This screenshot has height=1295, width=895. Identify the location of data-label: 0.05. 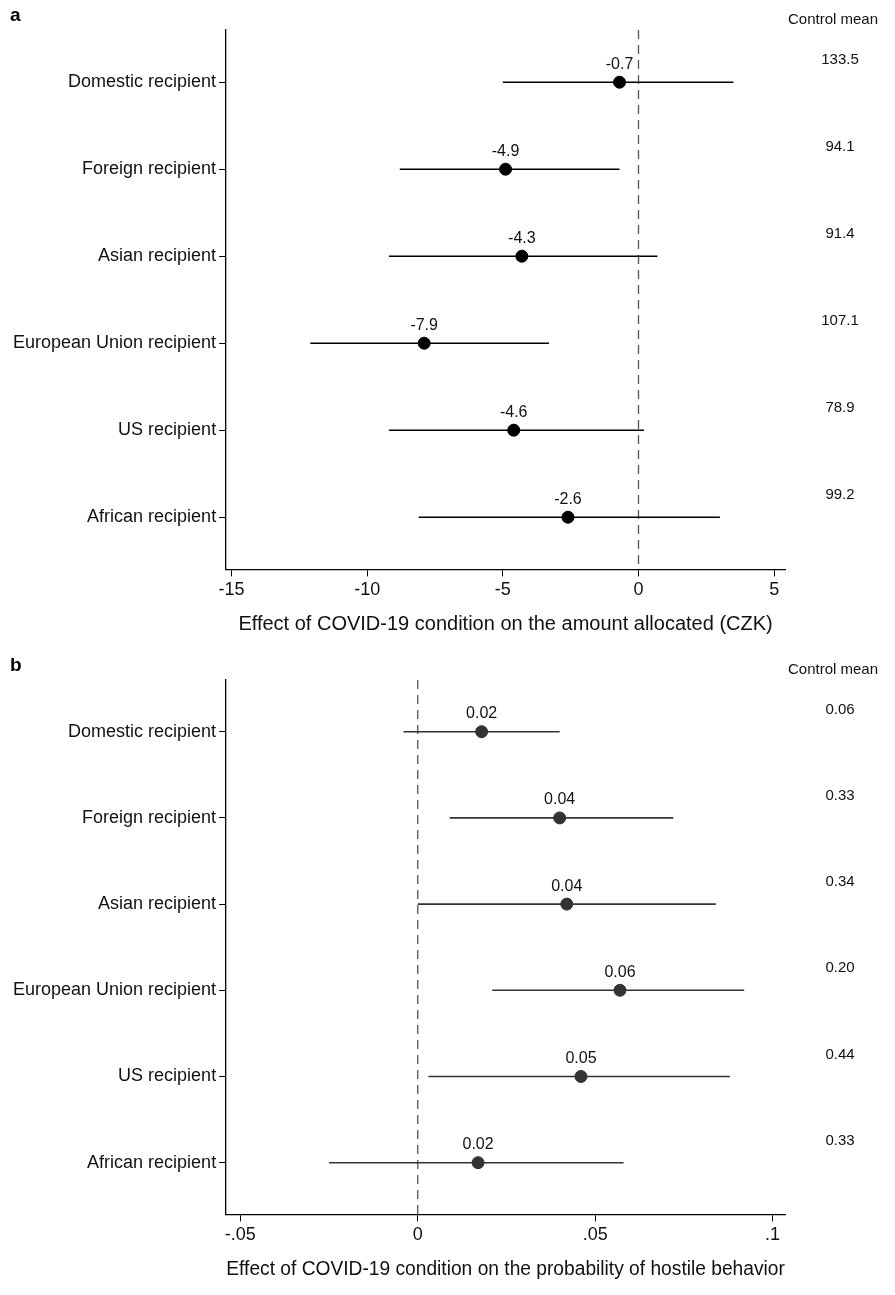
(581, 1057).